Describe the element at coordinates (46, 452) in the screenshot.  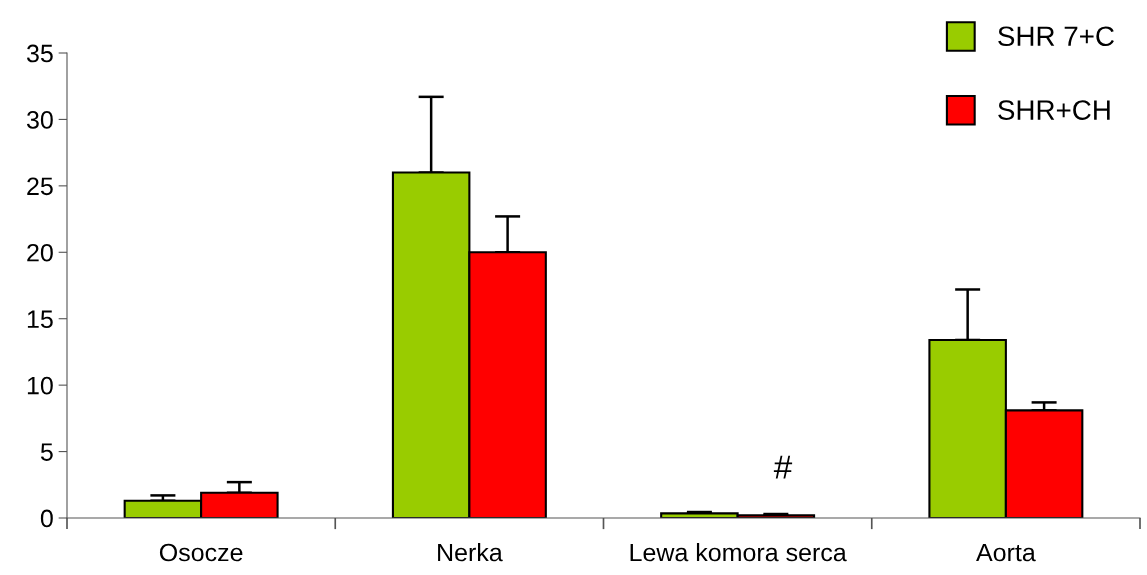
I see `y-tick-label: 5` at that location.